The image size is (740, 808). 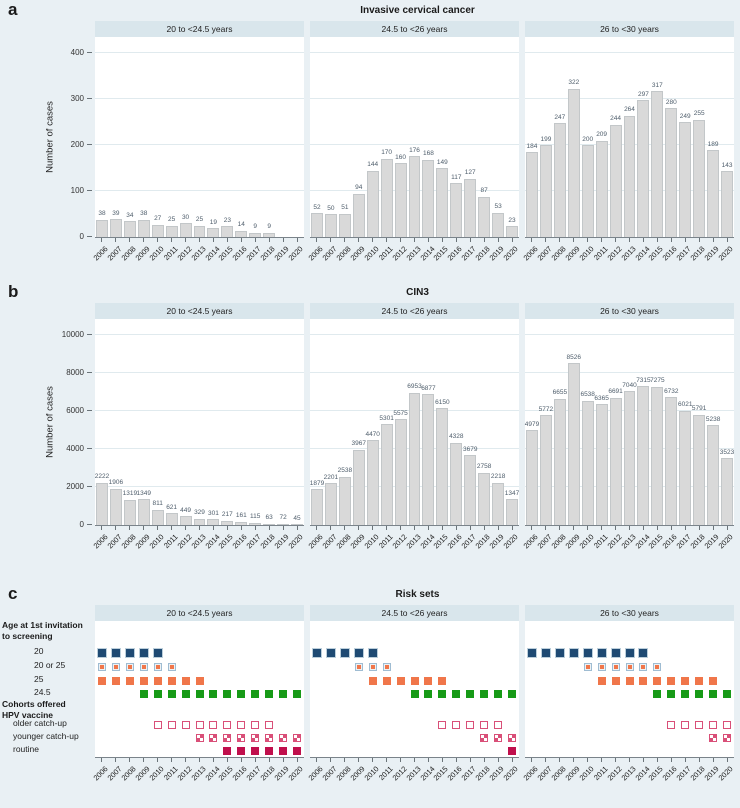 What do you see at coordinates (213, 513) in the screenshot?
I see `bar-value-label: 301` at bounding box center [213, 513].